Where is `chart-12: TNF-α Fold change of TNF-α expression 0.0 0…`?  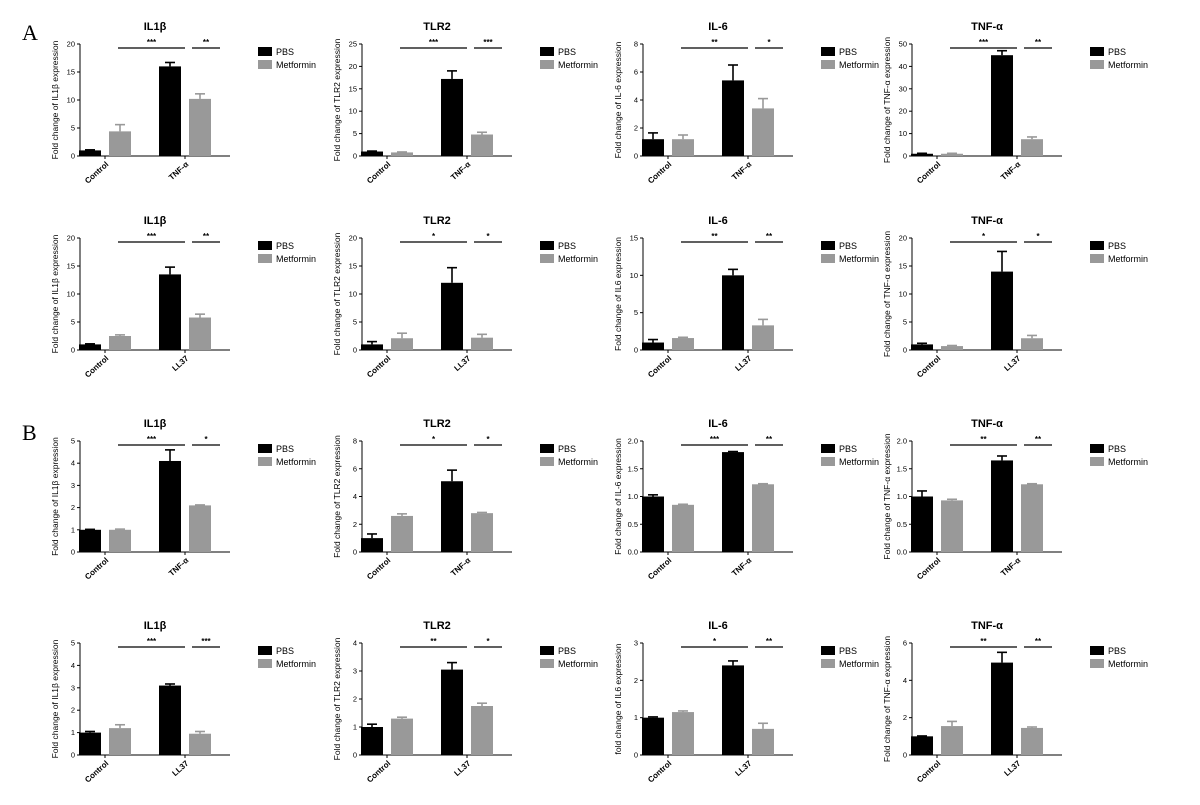 chart-12: TNF-α Fold change of TNF-α expression 0.0 0… is located at coordinates (1015, 500).